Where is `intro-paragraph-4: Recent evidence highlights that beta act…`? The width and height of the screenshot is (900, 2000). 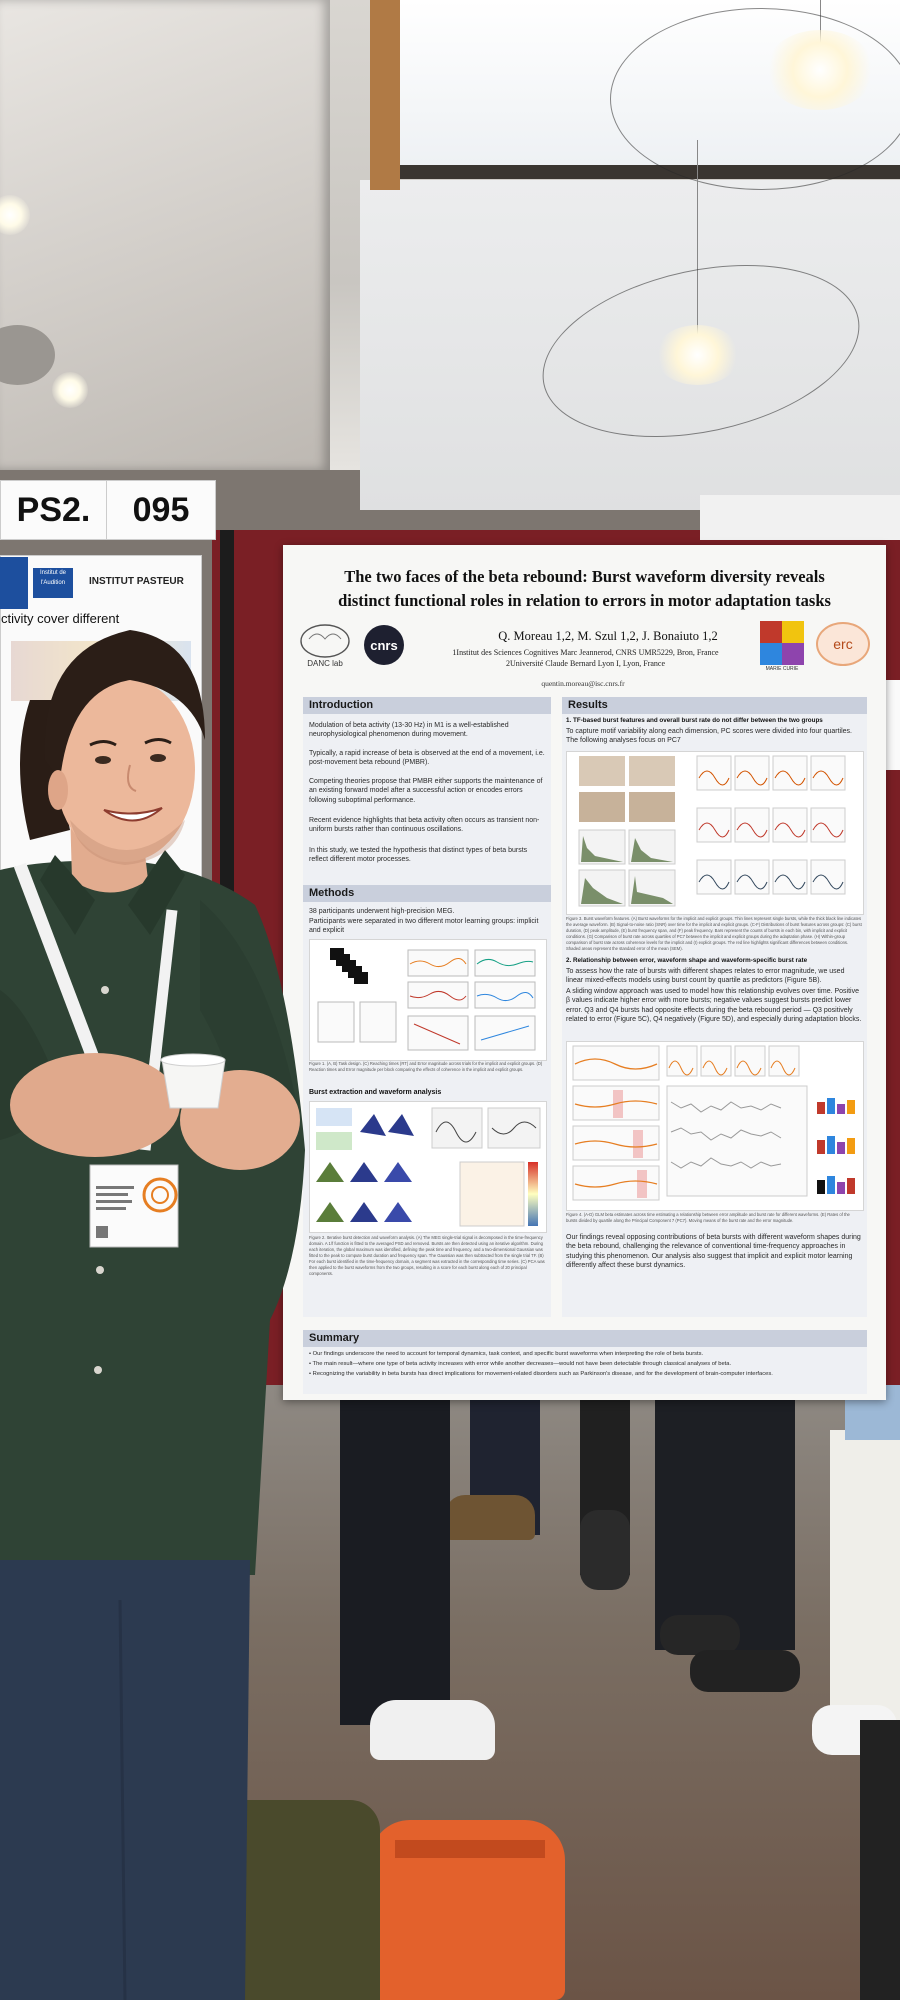 intro-paragraph-4: Recent evidence highlights that beta act… is located at coordinates (424, 825).